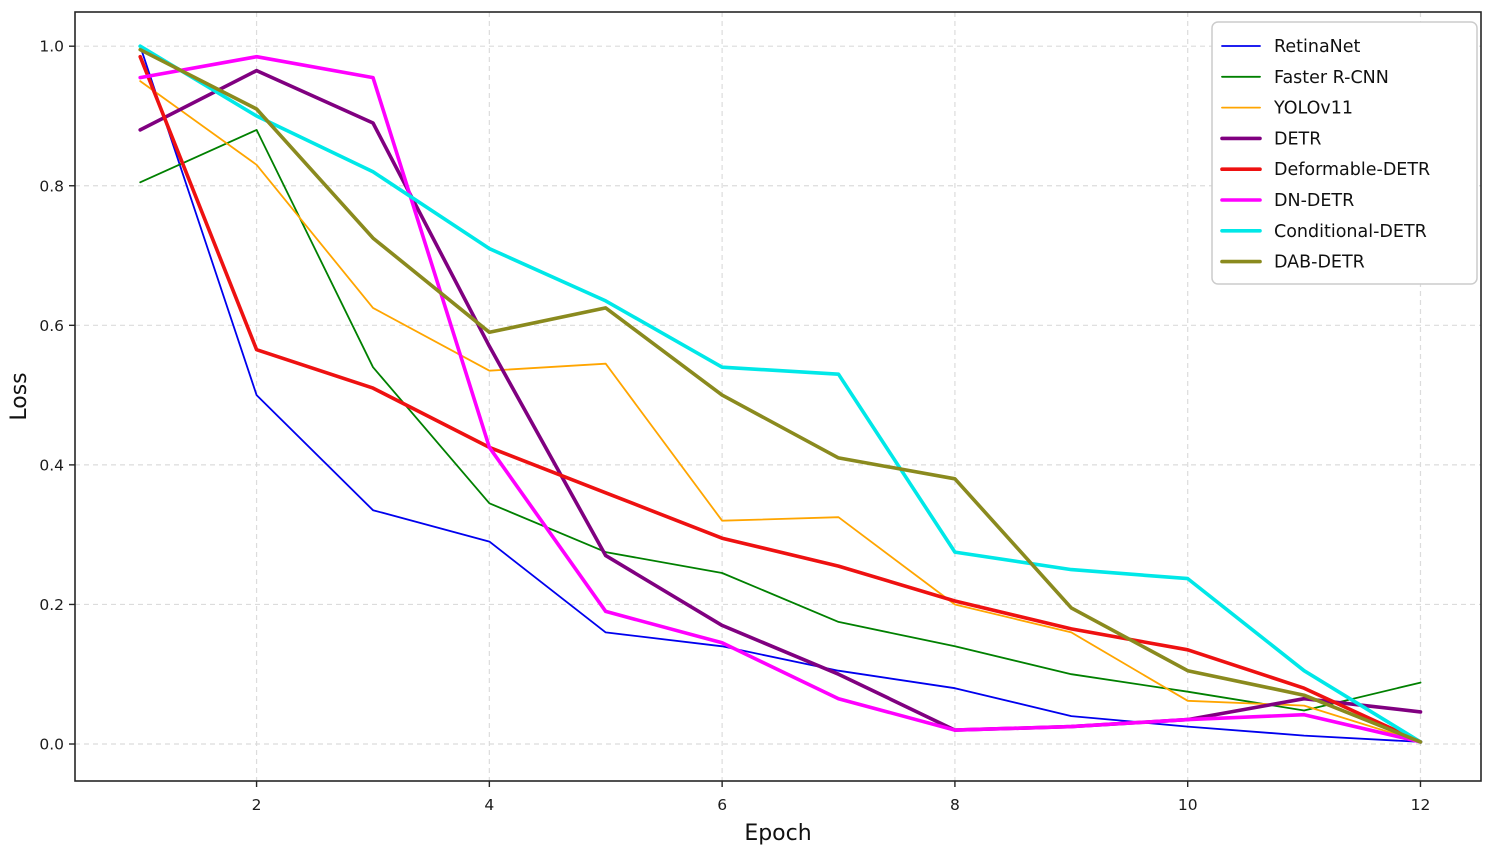 This screenshot has height=850, width=1495. Describe the element at coordinates (51, 186) in the screenshot. I see `y-tick-label: 0.8` at that location.